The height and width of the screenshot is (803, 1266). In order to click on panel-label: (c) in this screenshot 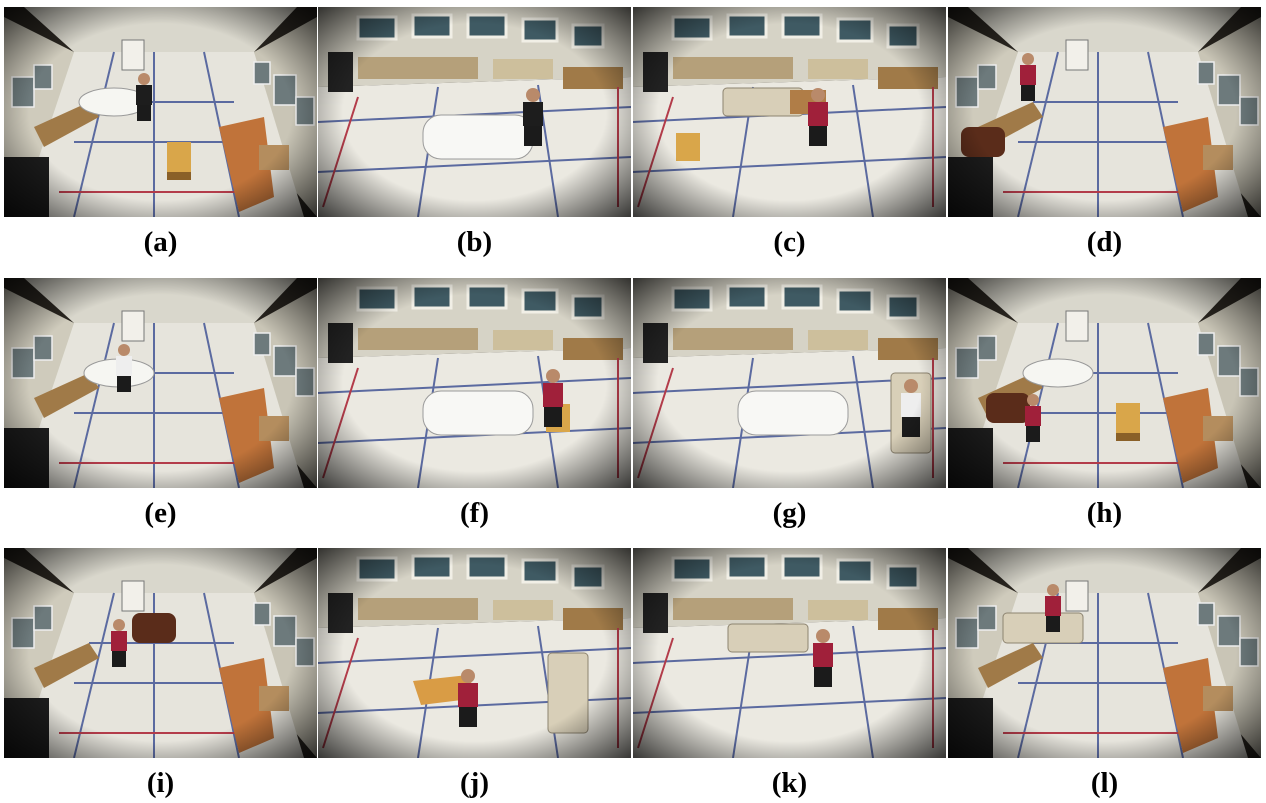, I will do `click(789, 242)`.